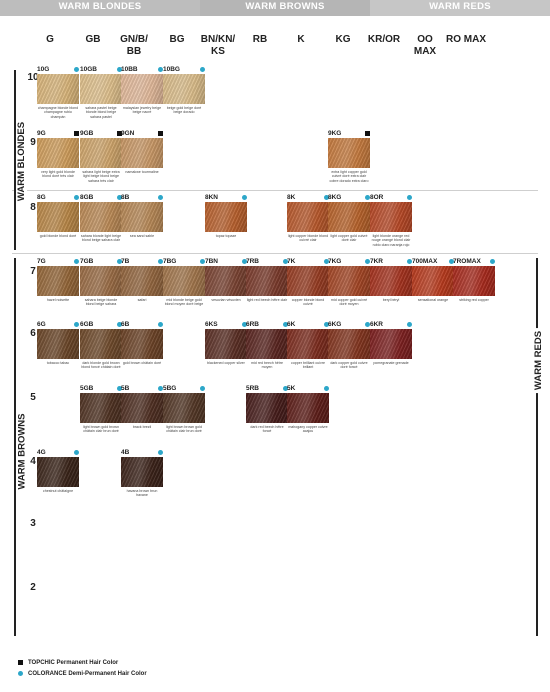 This screenshot has width=550, height=692. I want to click on swatch-code: 7KG, so click(349, 262).